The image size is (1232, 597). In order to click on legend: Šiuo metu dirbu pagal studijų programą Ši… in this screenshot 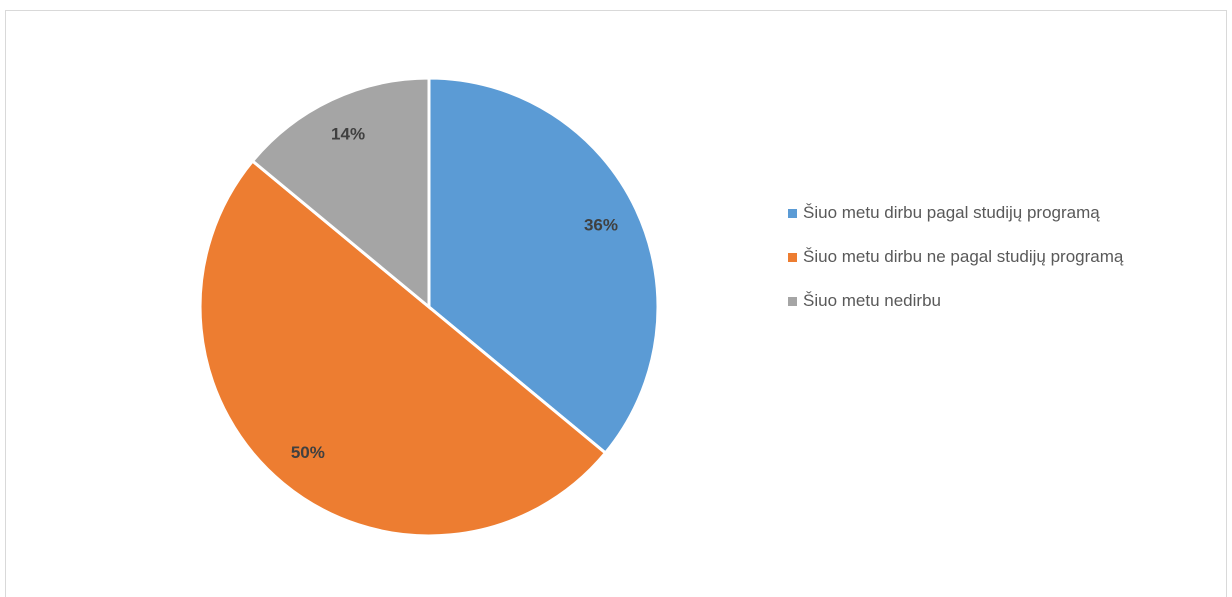, I will do `click(968, 266)`.